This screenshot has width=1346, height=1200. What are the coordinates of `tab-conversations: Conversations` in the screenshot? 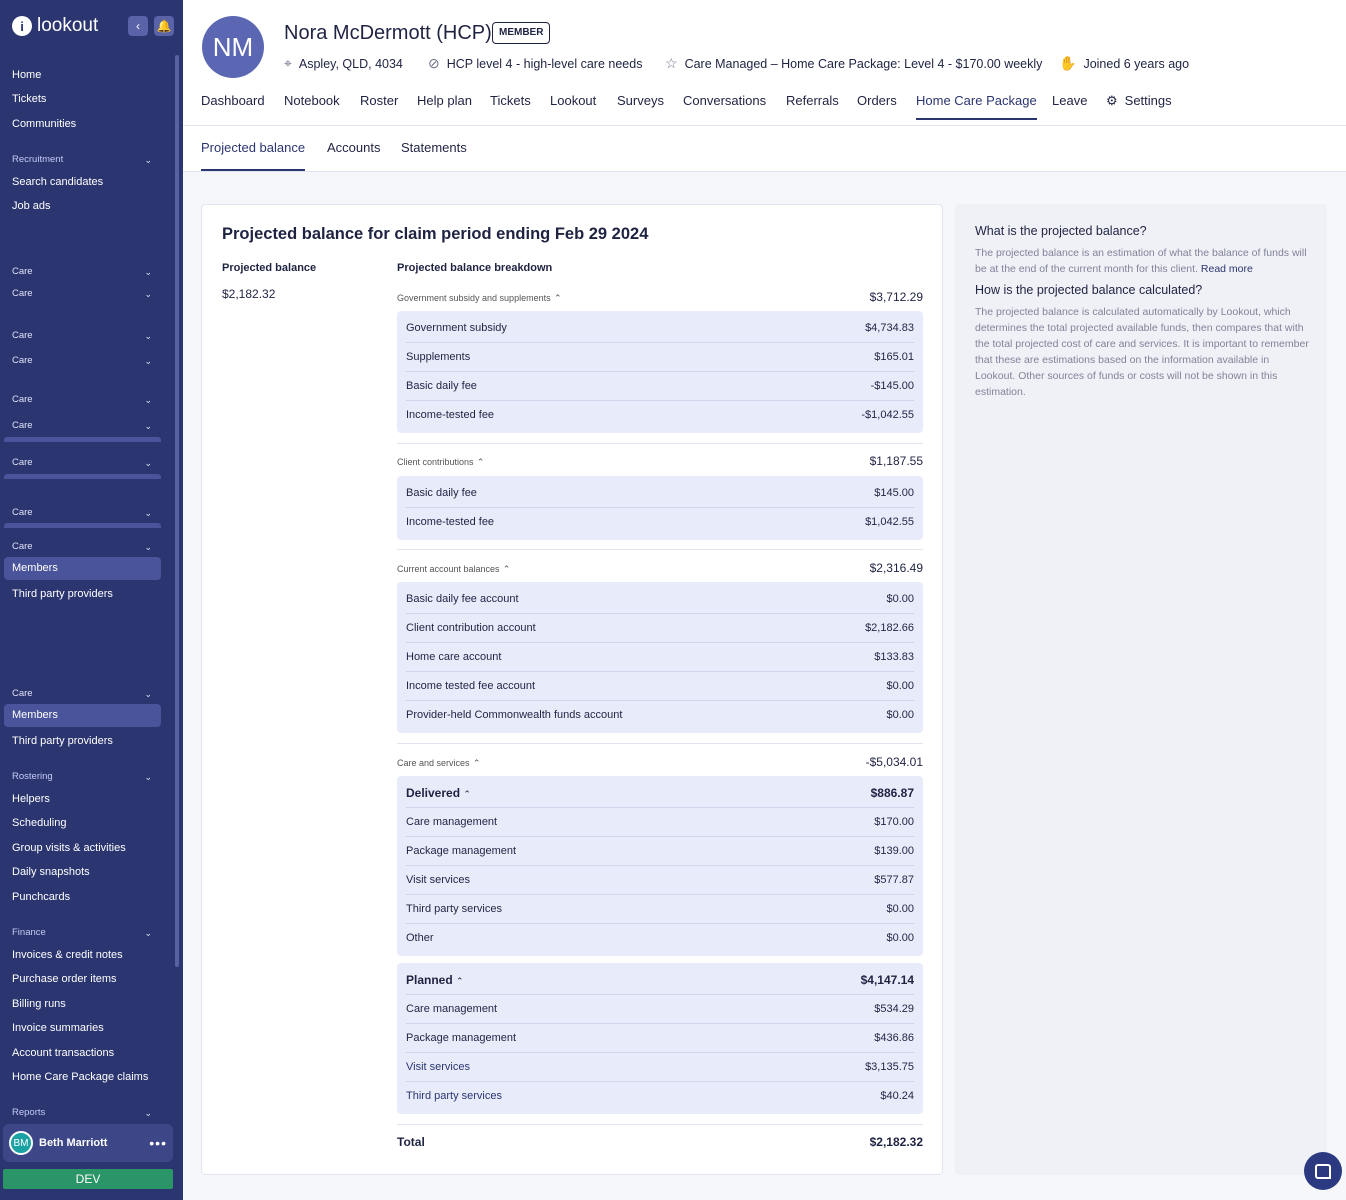 It's located at (725, 100).